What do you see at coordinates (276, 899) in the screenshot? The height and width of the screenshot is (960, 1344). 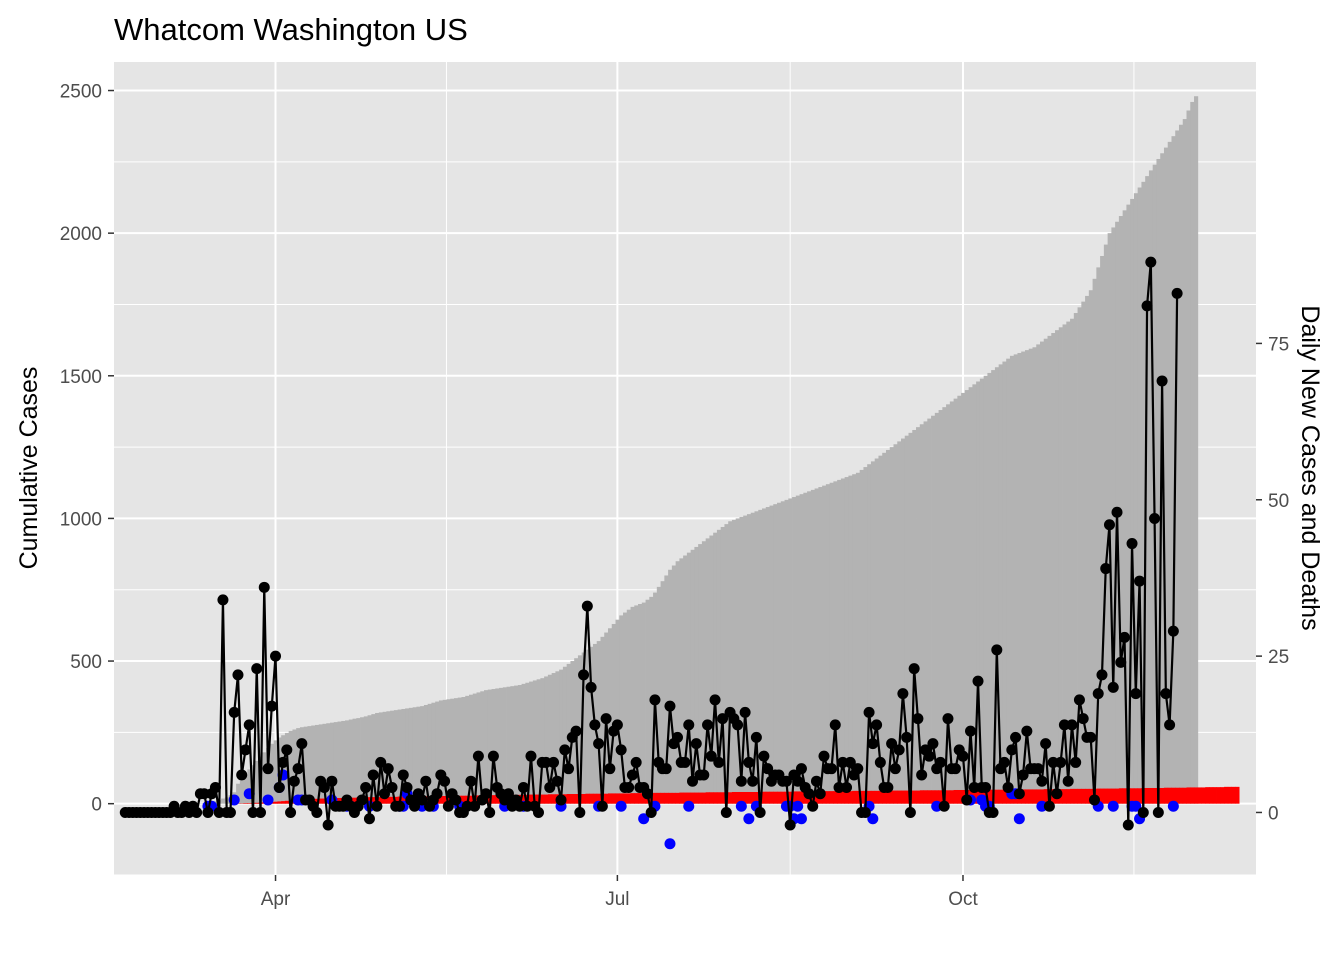 I see `x-tick-label: Apr` at bounding box center [276, 899].